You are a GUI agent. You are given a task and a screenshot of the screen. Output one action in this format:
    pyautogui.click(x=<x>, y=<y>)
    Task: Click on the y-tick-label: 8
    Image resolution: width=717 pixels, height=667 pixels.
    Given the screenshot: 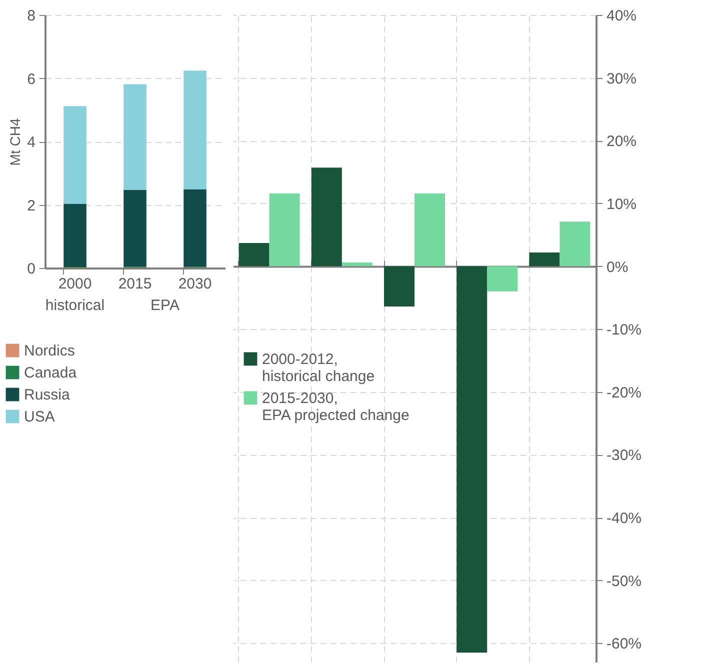 What is the action you would take?
    pyautogui.click(x=31, y=16)
    